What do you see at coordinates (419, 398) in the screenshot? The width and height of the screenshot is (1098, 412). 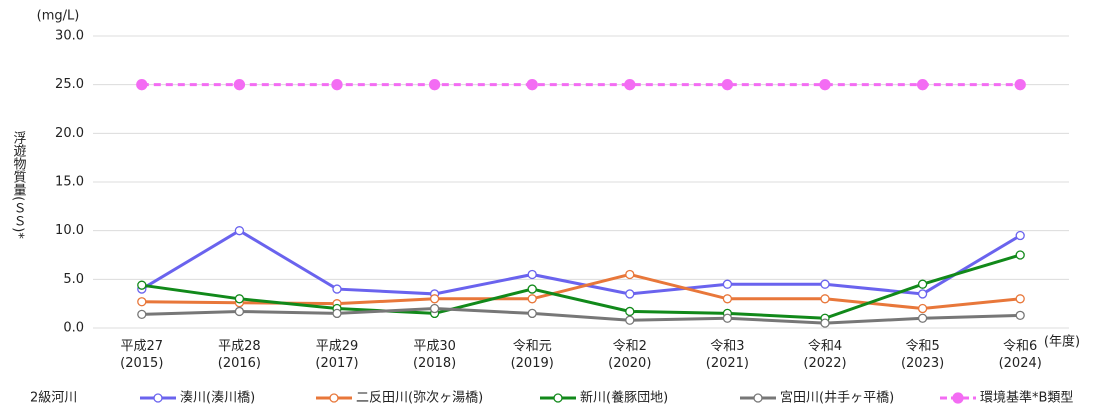 I see `legend-label: 二反田川(弥次ヶ湯橋)` at bounding box center [419, 398].